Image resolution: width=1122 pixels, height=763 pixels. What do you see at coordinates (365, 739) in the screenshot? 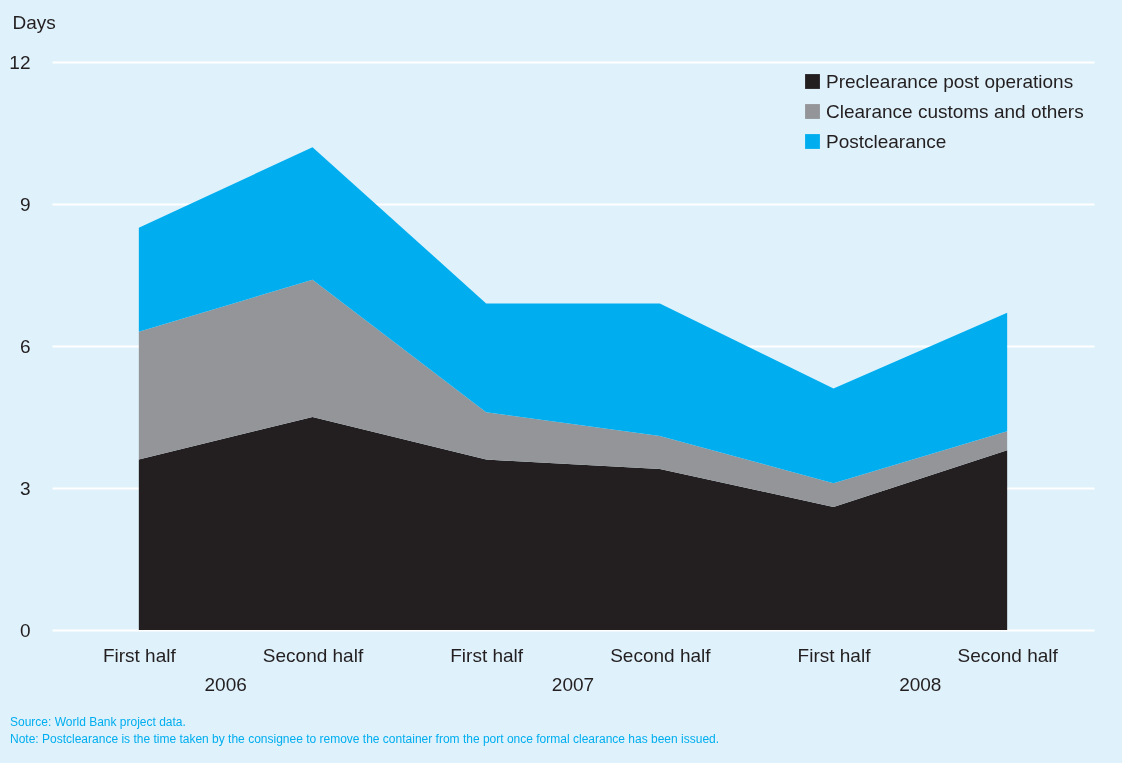
I see `text: Note: Postclearance is the time taken by the consignee to remove the container from the port once formal clearance has been issued.` at bounding box center [365, 739].